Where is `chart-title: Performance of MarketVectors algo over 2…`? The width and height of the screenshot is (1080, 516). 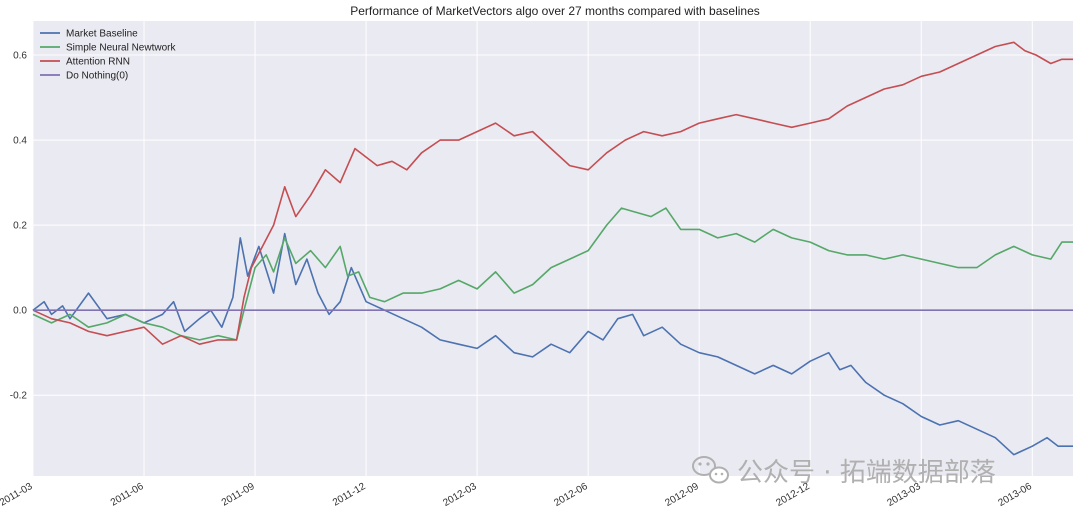 chart-title: Performance of MarketVectors algo over 2… is located at coordinates (555, 11).